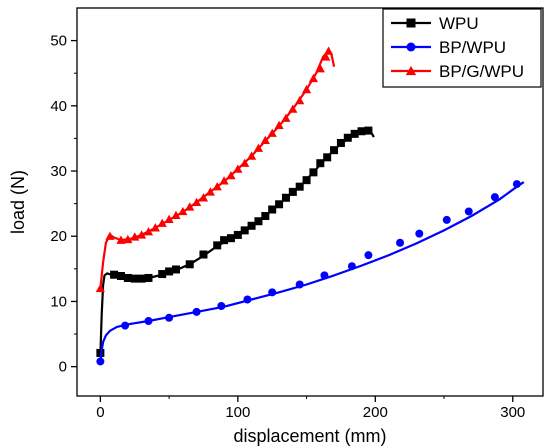 This screenshot has height=447, width=550. What do you see at coordinates (512, 412) in the screenshot?
I see `x-tick-label: 300` at bounding box center [512, 412].